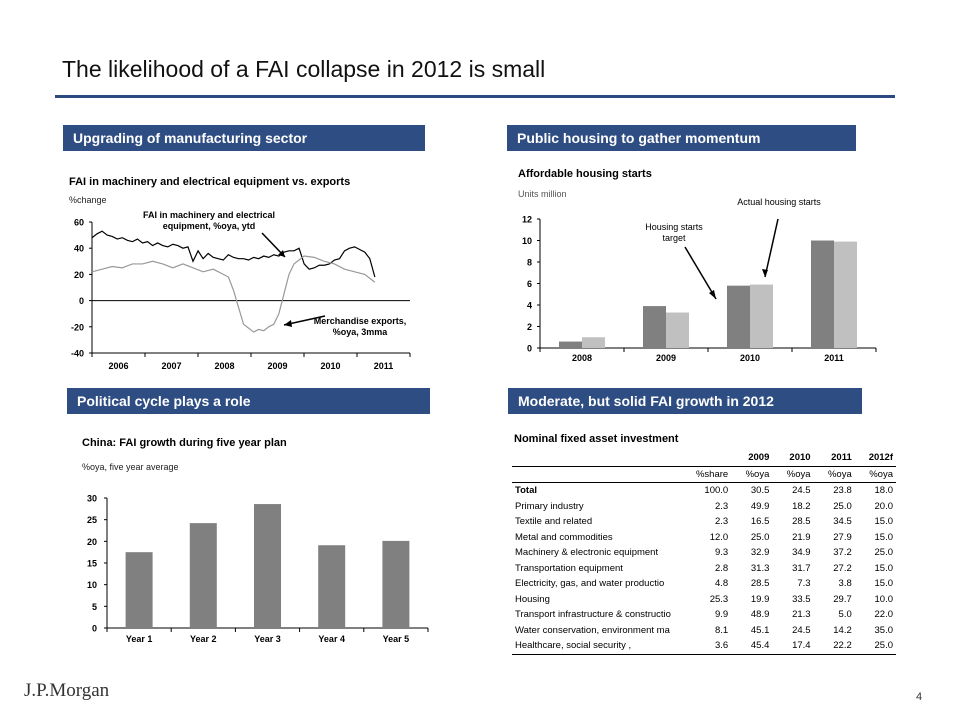 The height and width of the screenshot is (720, 960). Describe the element at coordinates (721, 584) in the screenshot. I see `table-cell: 4.8` at that location.